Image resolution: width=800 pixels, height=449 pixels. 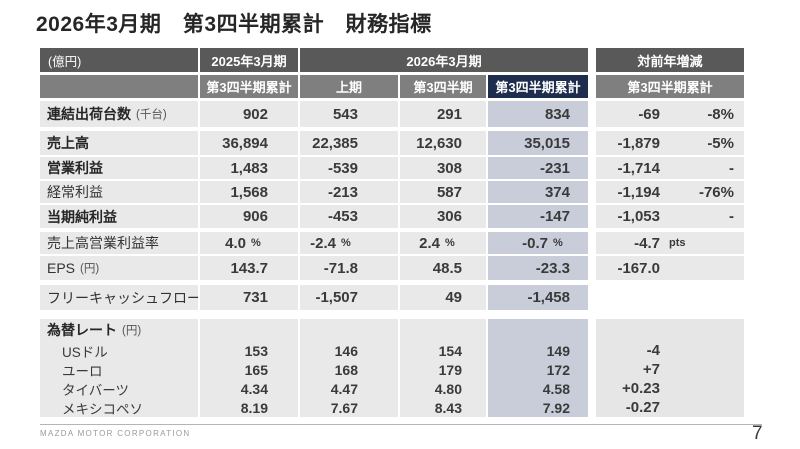 What do you see at coordinates (538, 243) in the screenshot?
I see `cell-operating-margin-q3cum: -0.7%` at bounding box center [538, 243].